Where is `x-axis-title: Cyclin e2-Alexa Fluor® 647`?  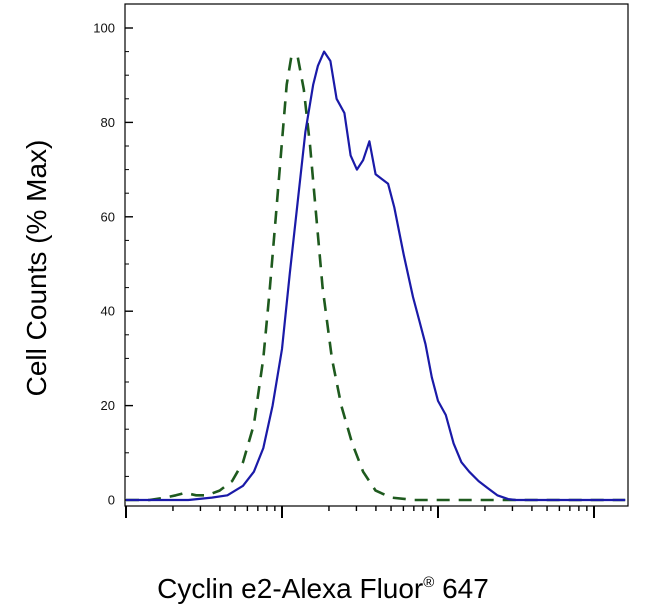
x-axis-title: Cyclin e2-Alexa Fluor® 647 is located at coordinates (323, 588).